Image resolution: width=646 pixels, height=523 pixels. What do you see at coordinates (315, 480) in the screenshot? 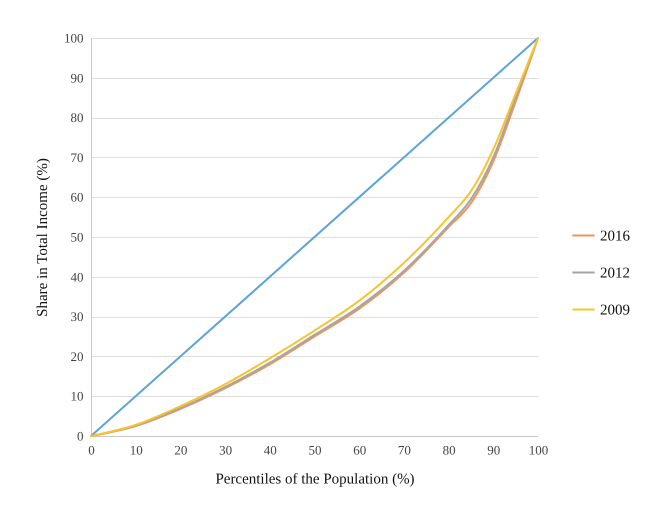
I see `x-axis-title: Percentiles of the Population (%)` at bounding box center [315, 480].